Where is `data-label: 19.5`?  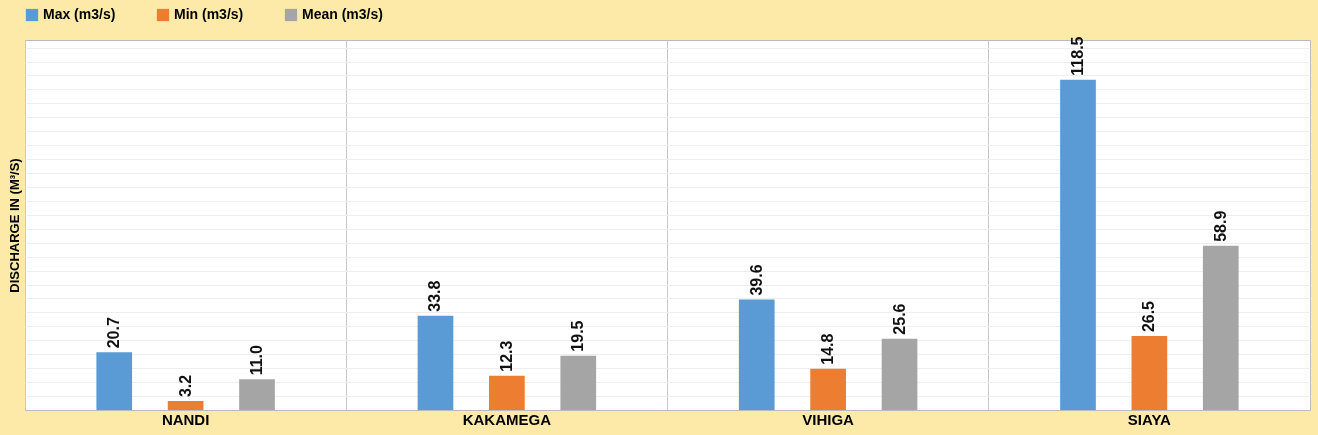 data-label: 19.5 is located at coordinates (578, 336).